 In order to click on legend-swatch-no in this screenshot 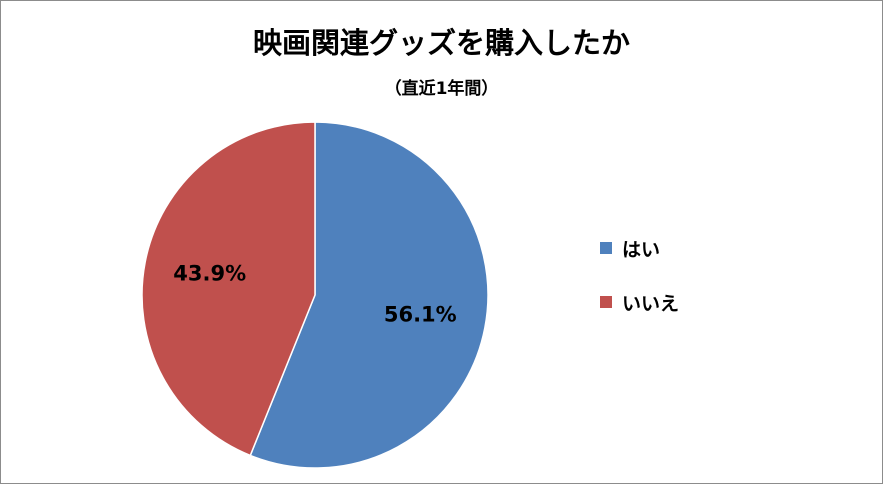, I will do `click(606, 302)`.